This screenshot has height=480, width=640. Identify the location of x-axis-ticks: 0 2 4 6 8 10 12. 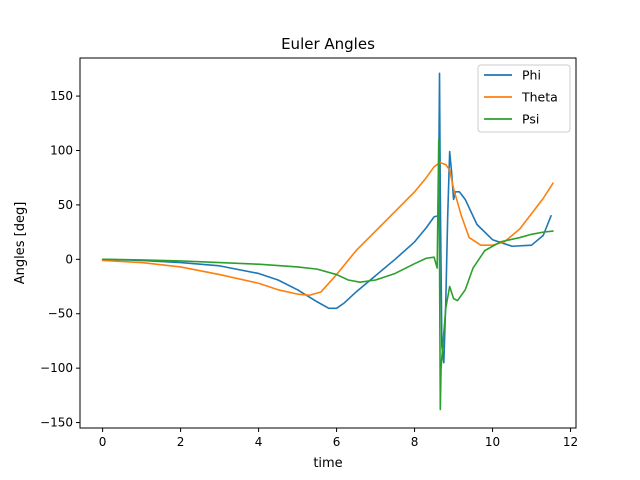
(338, 438).